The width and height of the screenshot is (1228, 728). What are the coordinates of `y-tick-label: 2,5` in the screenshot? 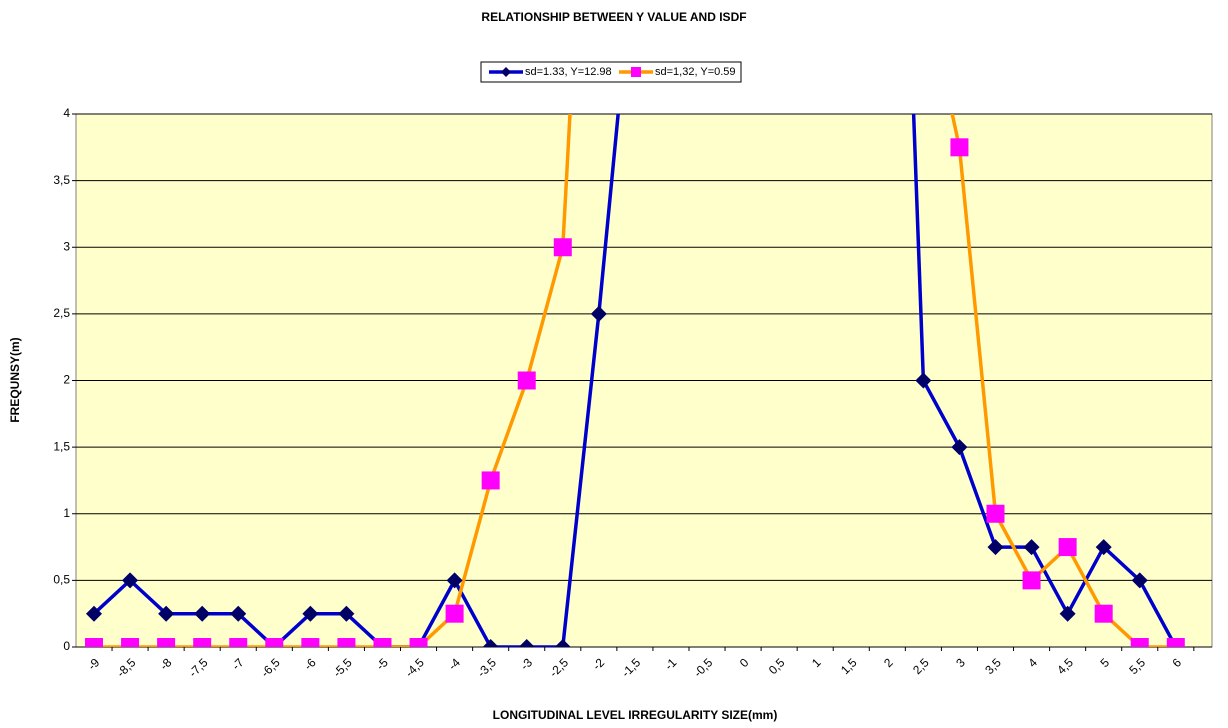 It's located at (61, 313).